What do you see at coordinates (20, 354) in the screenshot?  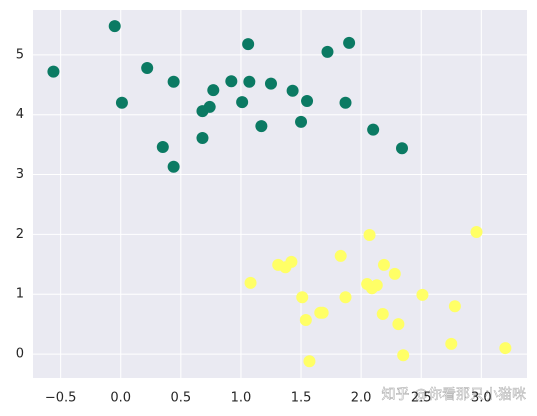 I see `y-tick-label: 0` at bounding box center [20, 354].